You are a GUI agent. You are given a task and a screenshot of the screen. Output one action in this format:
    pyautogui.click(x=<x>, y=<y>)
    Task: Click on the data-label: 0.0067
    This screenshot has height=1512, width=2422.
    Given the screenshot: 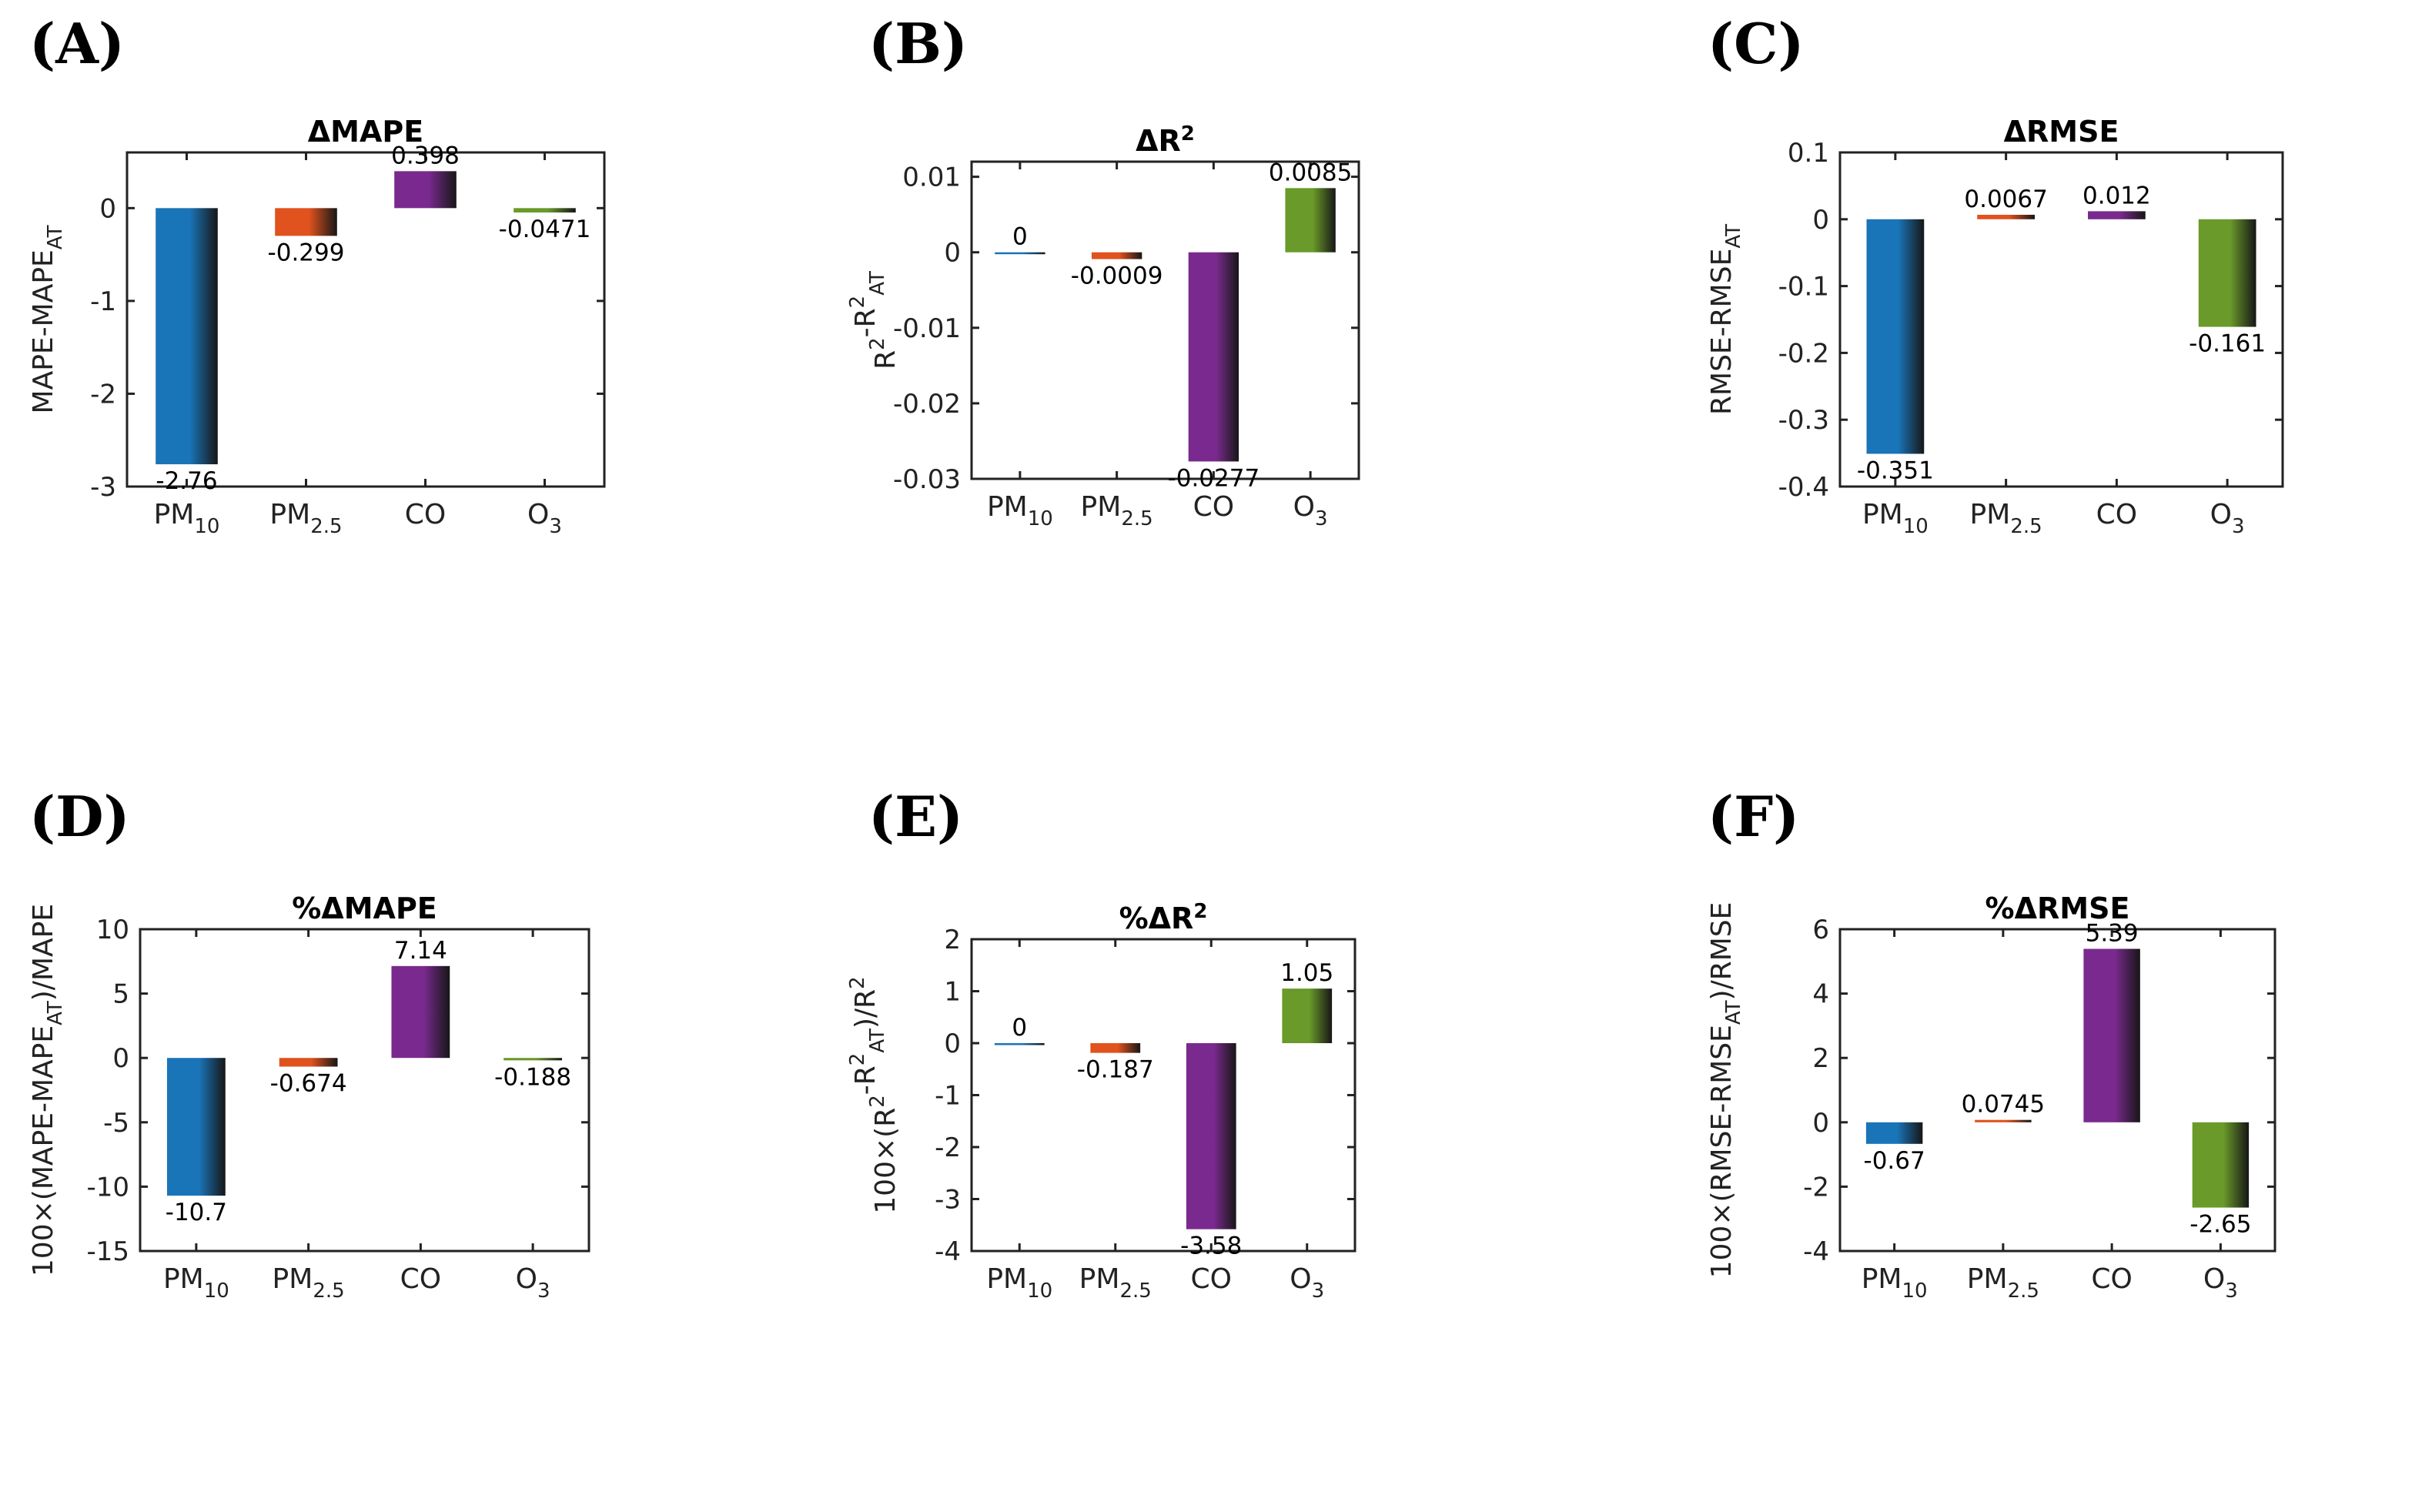 What is the action you would take?
    pyautogui.click(x=2005, y=199)
    